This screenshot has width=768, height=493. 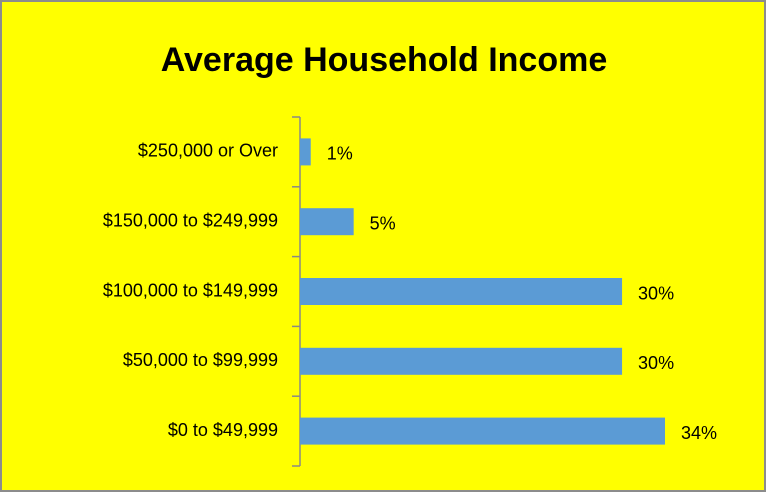 What do you see at coordinates (340, 154) in the screenshot?
I see `data-label: 1%` at bounding box center [340, 154].